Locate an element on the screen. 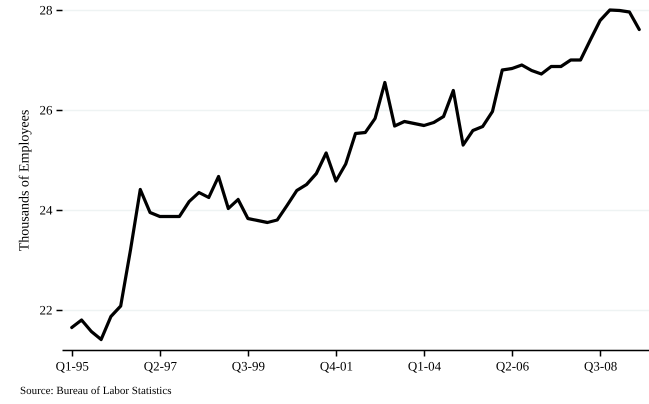 The width and height of the screenshot is (649, 404). y-tick-label: 22 is located at coordinates (46, 310).